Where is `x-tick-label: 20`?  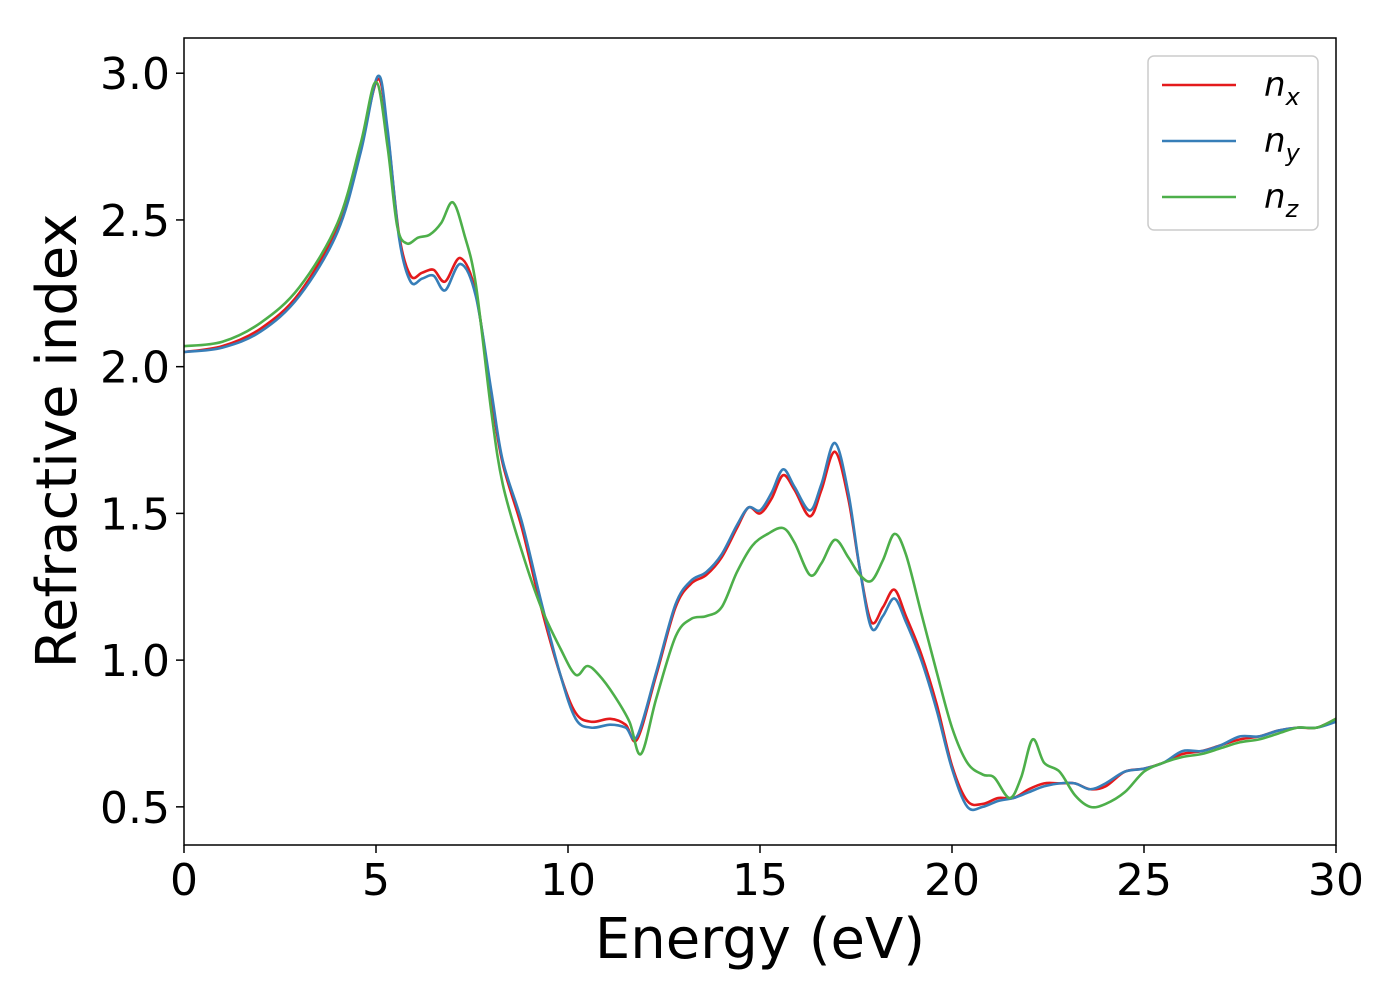
x-tick-label: 20 is located at coordinates (952, 880).